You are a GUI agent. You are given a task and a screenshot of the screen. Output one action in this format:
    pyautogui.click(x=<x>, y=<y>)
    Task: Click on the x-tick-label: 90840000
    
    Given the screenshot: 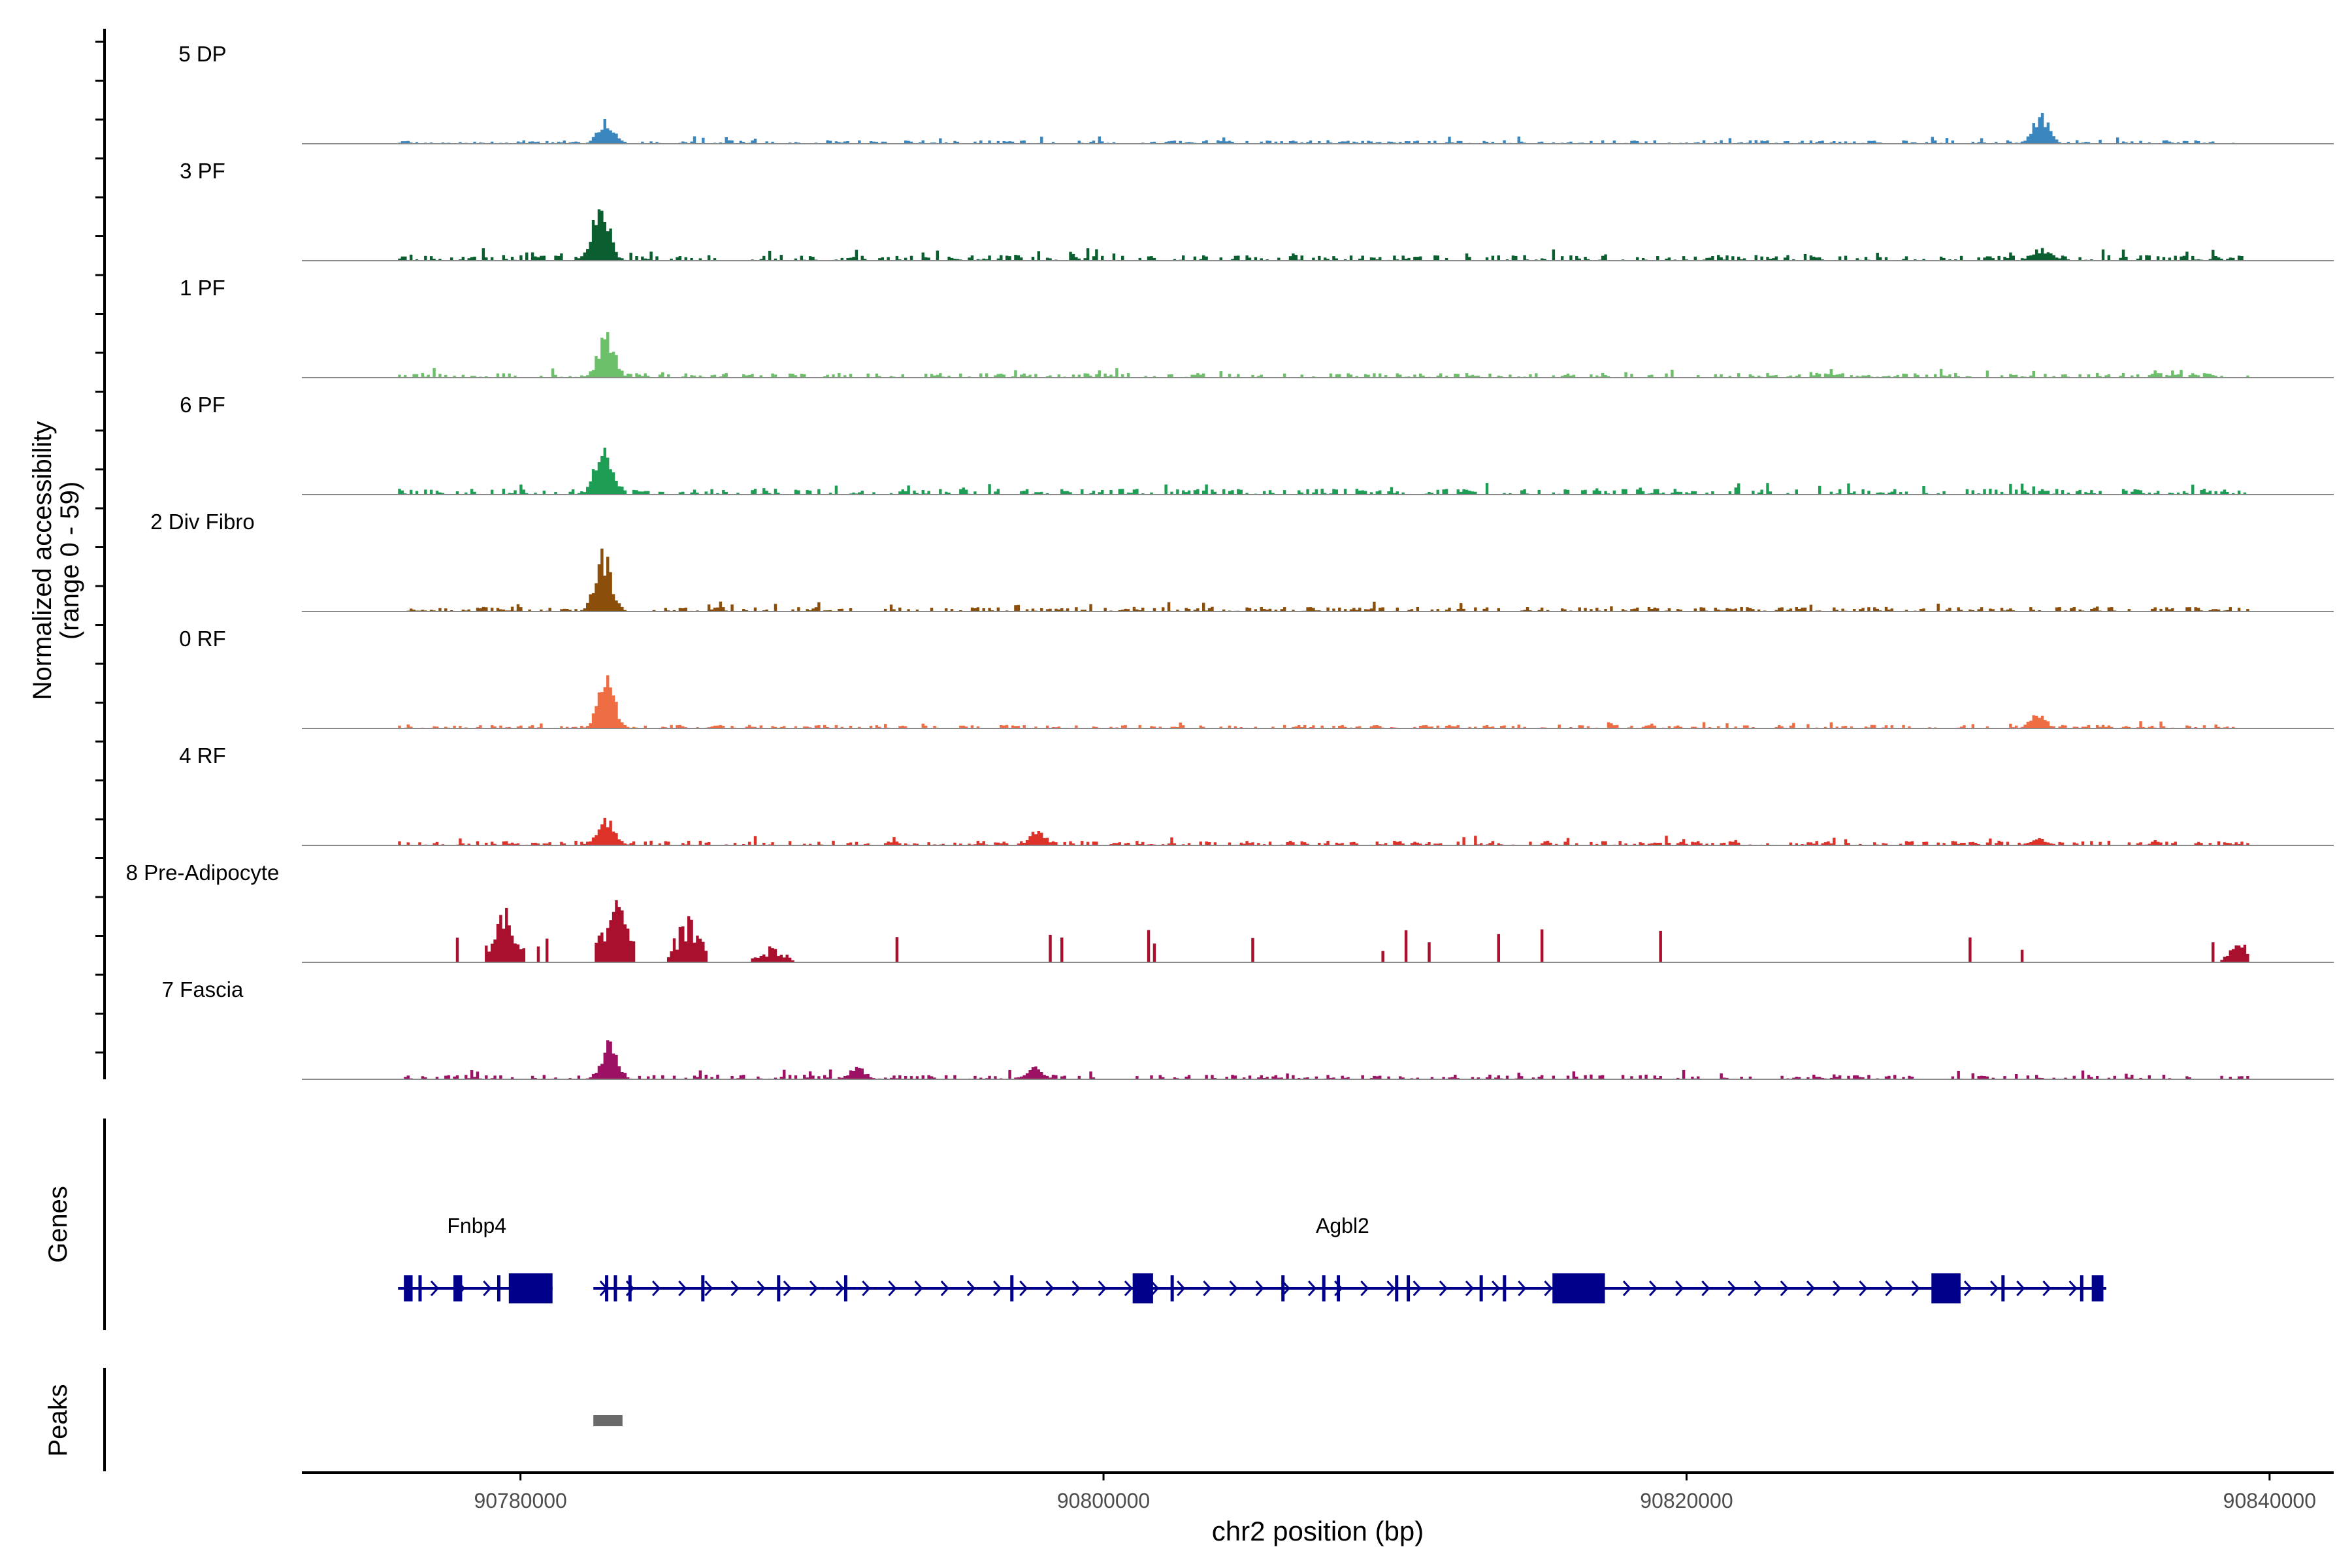 What is the action you would take?
    pyautogui.click(x=2269, y=1500)
    